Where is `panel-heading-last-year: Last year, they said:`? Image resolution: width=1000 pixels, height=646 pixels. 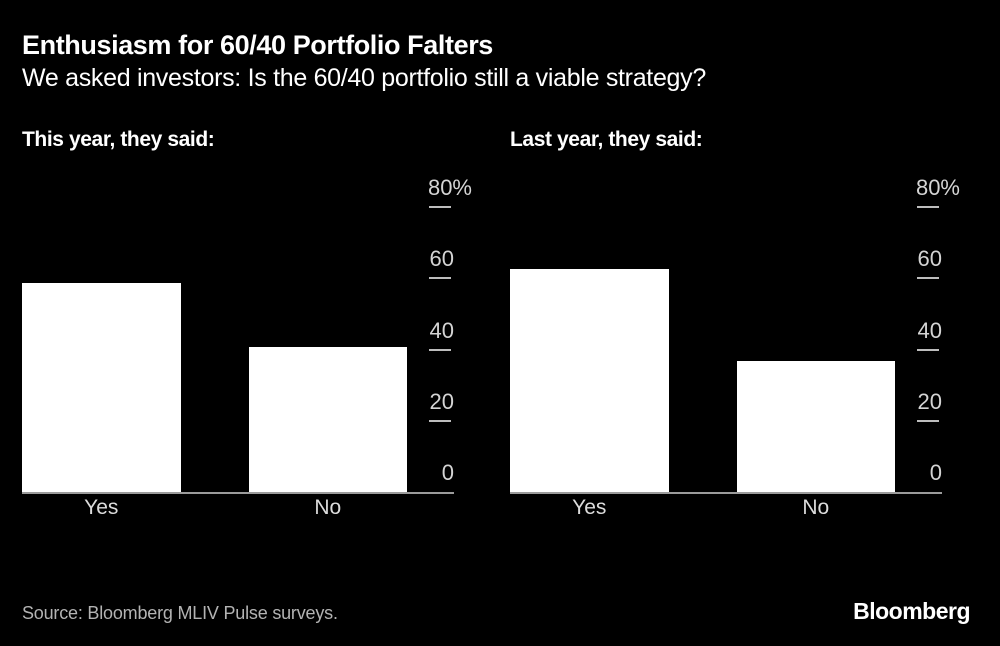
panel-heading-last-year: Last year, they said: is located at coordinates (606, 139).